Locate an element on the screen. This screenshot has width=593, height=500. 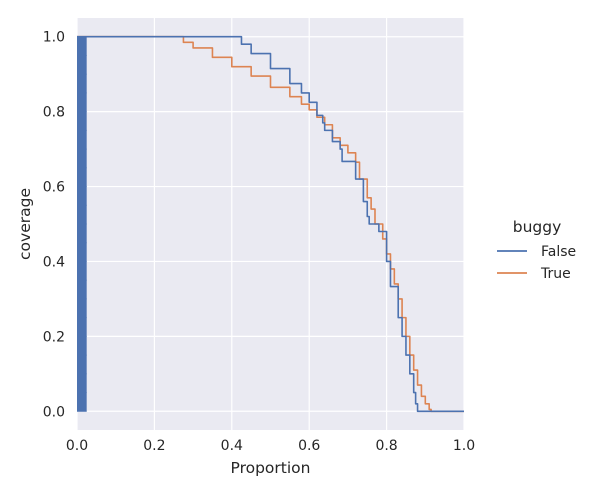
y-tick-labels: 0.0 0.2 0.4 0.6 0.8 1.0 is located at coordinates (54, 225).